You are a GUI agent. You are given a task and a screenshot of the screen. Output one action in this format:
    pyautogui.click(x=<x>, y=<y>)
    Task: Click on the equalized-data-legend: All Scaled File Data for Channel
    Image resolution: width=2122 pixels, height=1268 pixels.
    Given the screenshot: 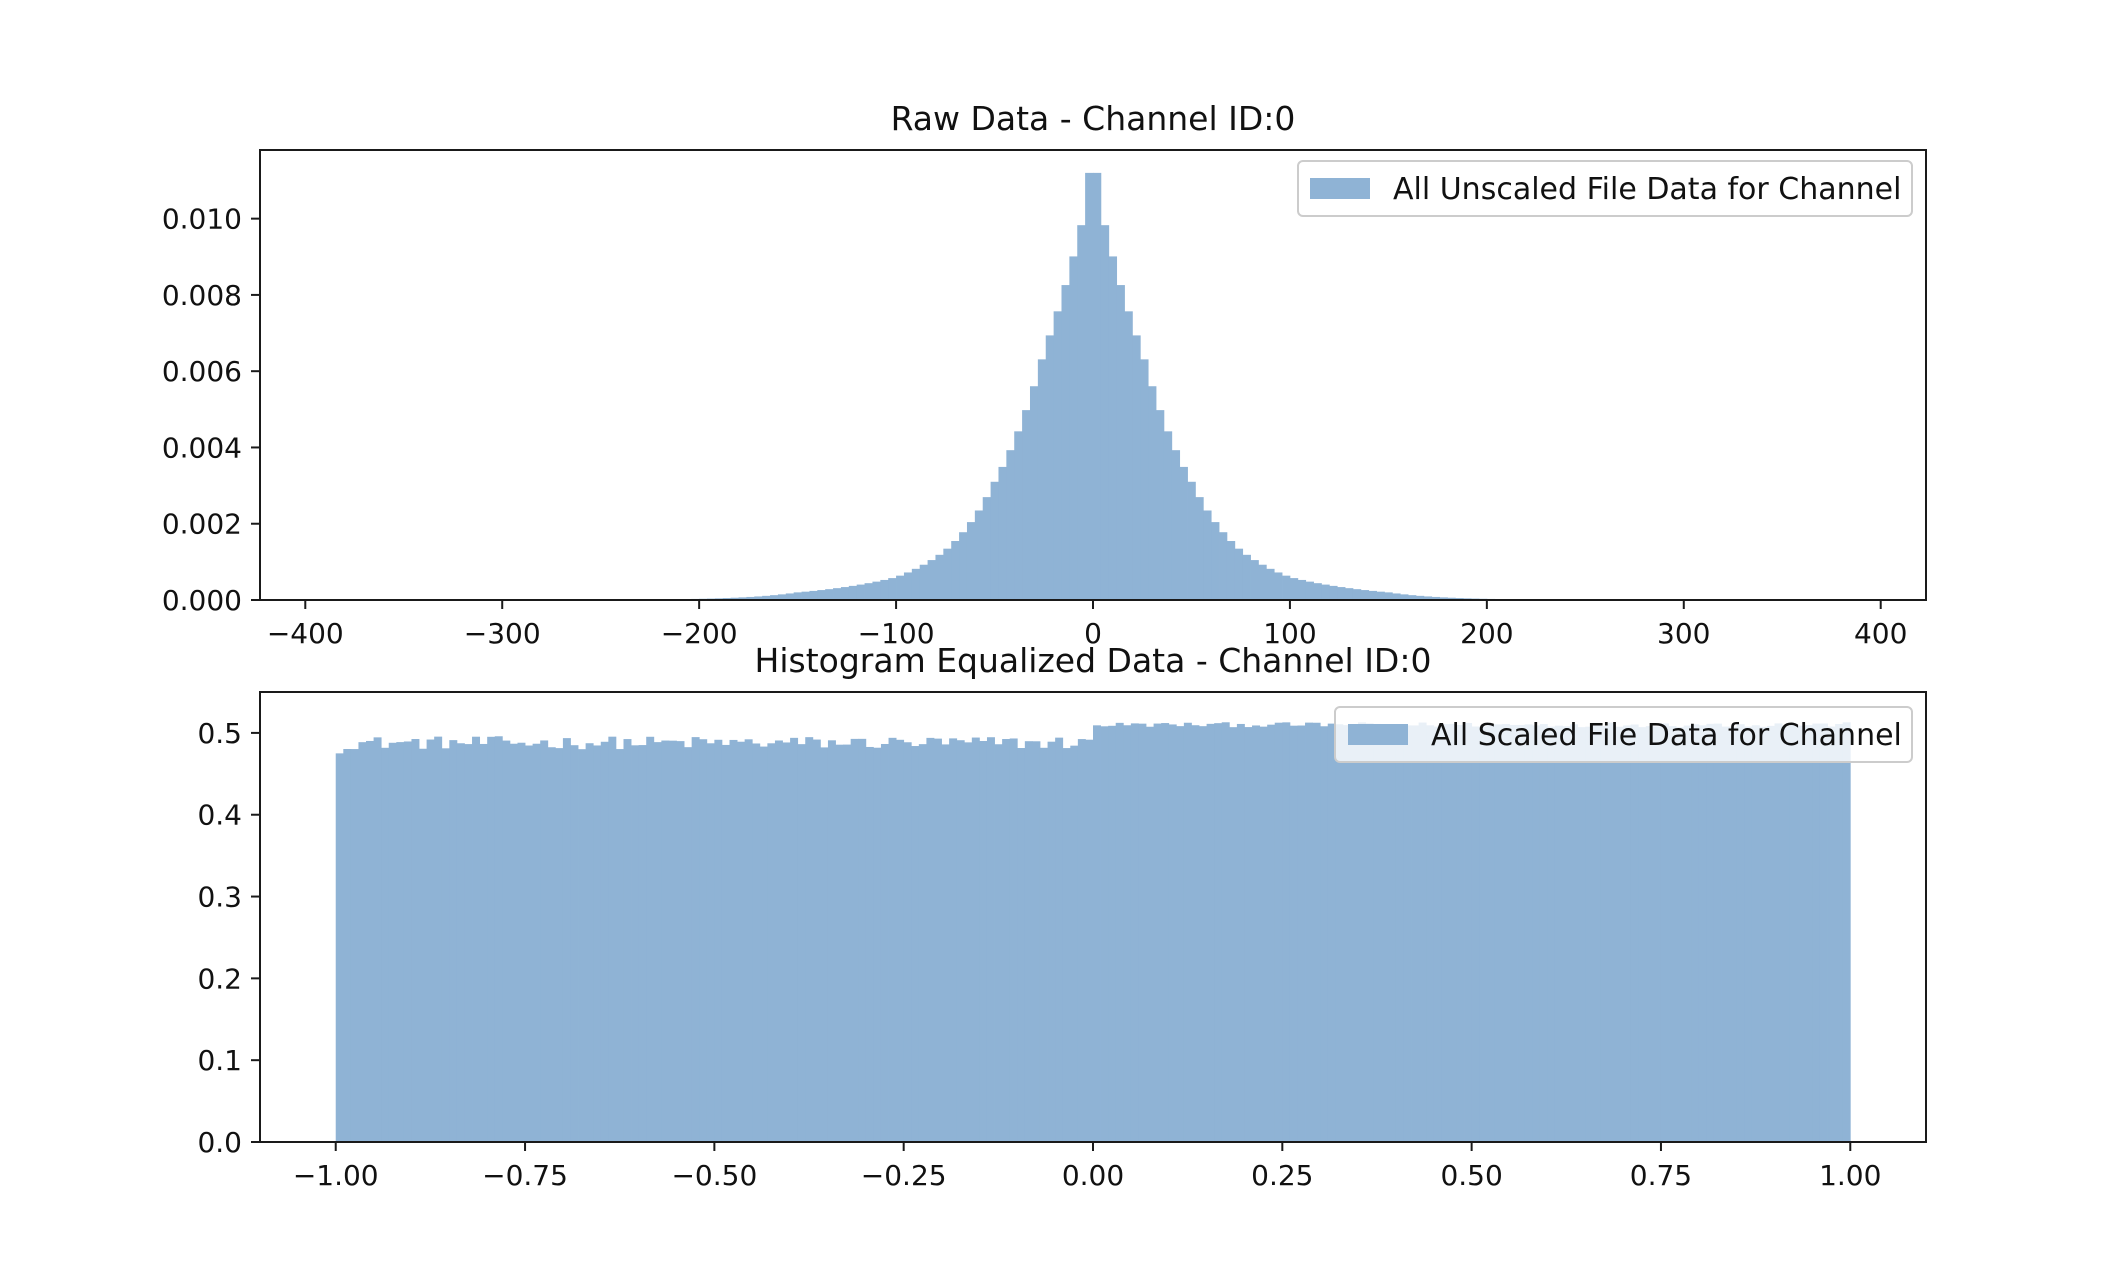 What is the action you would take?
    pyautogui.click(x=1623, y=734)
    